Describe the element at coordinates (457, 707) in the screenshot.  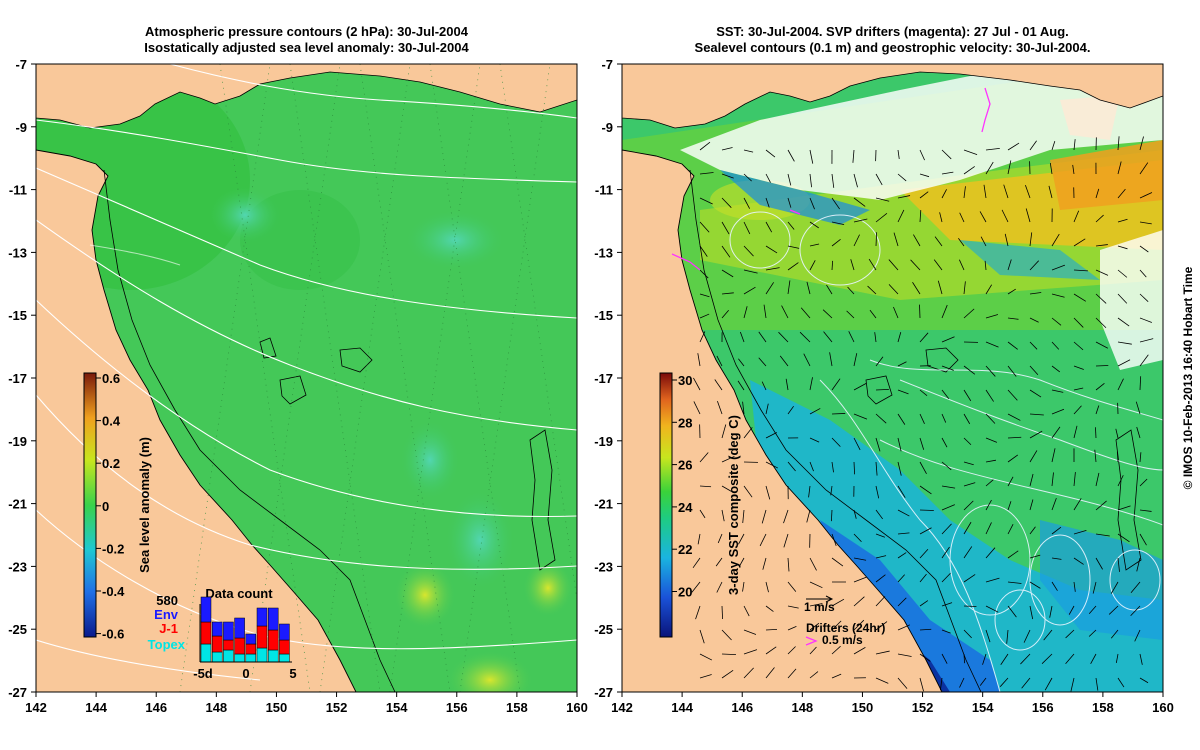
I see `left-x-tick-label: 156` at that location.